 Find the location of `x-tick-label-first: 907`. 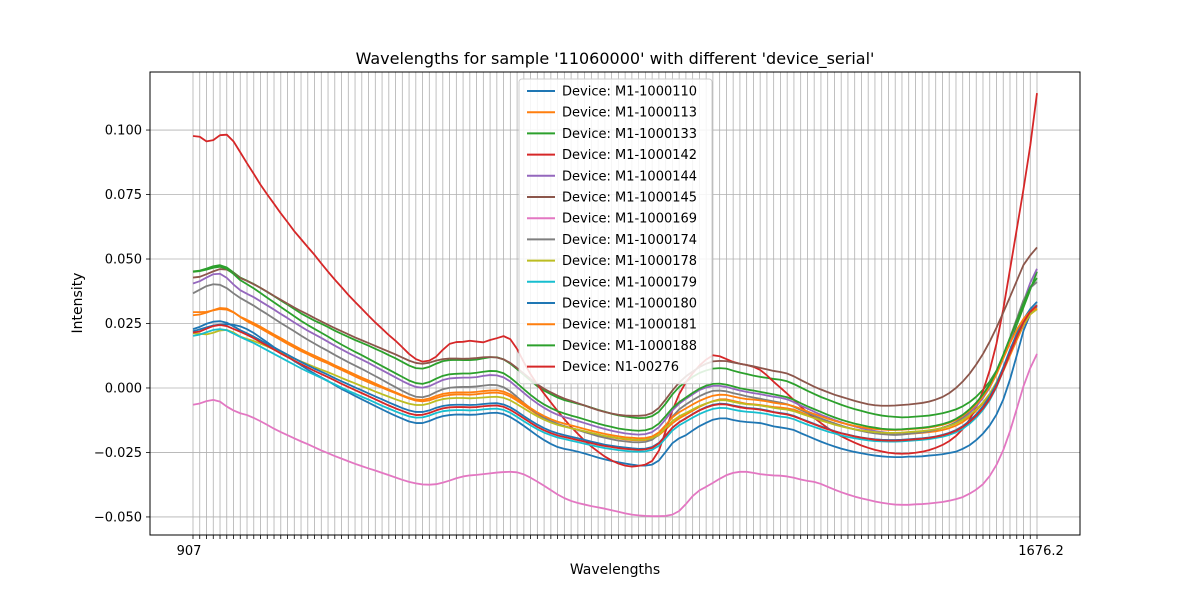

x-tick-label-first: 907 is located at coordinates (189, 551).